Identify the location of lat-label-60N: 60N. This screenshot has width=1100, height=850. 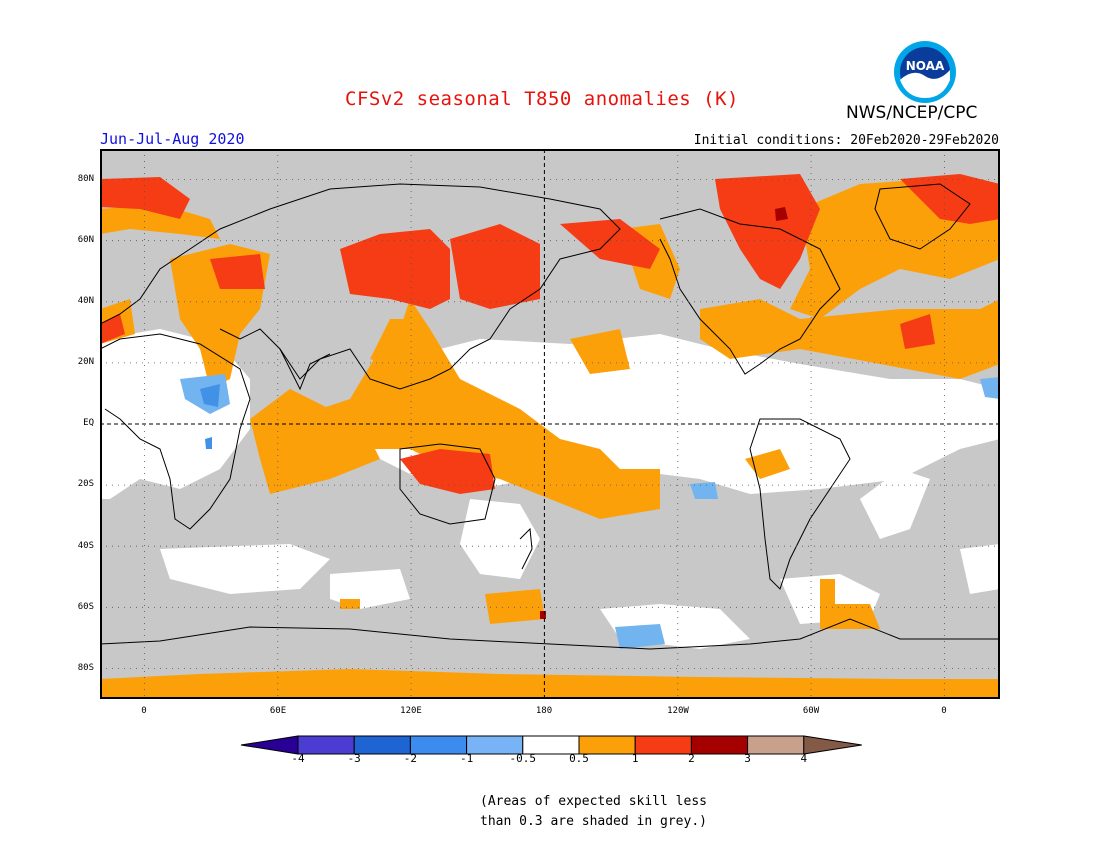
(85, 240).